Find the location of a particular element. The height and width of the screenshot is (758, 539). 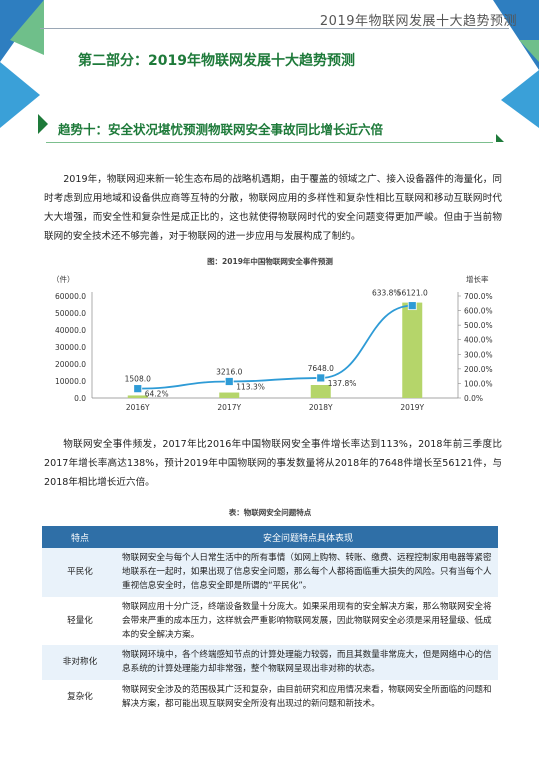

table-header-description: 安全问题特点具体表现 is located at coordinates (308, 537).